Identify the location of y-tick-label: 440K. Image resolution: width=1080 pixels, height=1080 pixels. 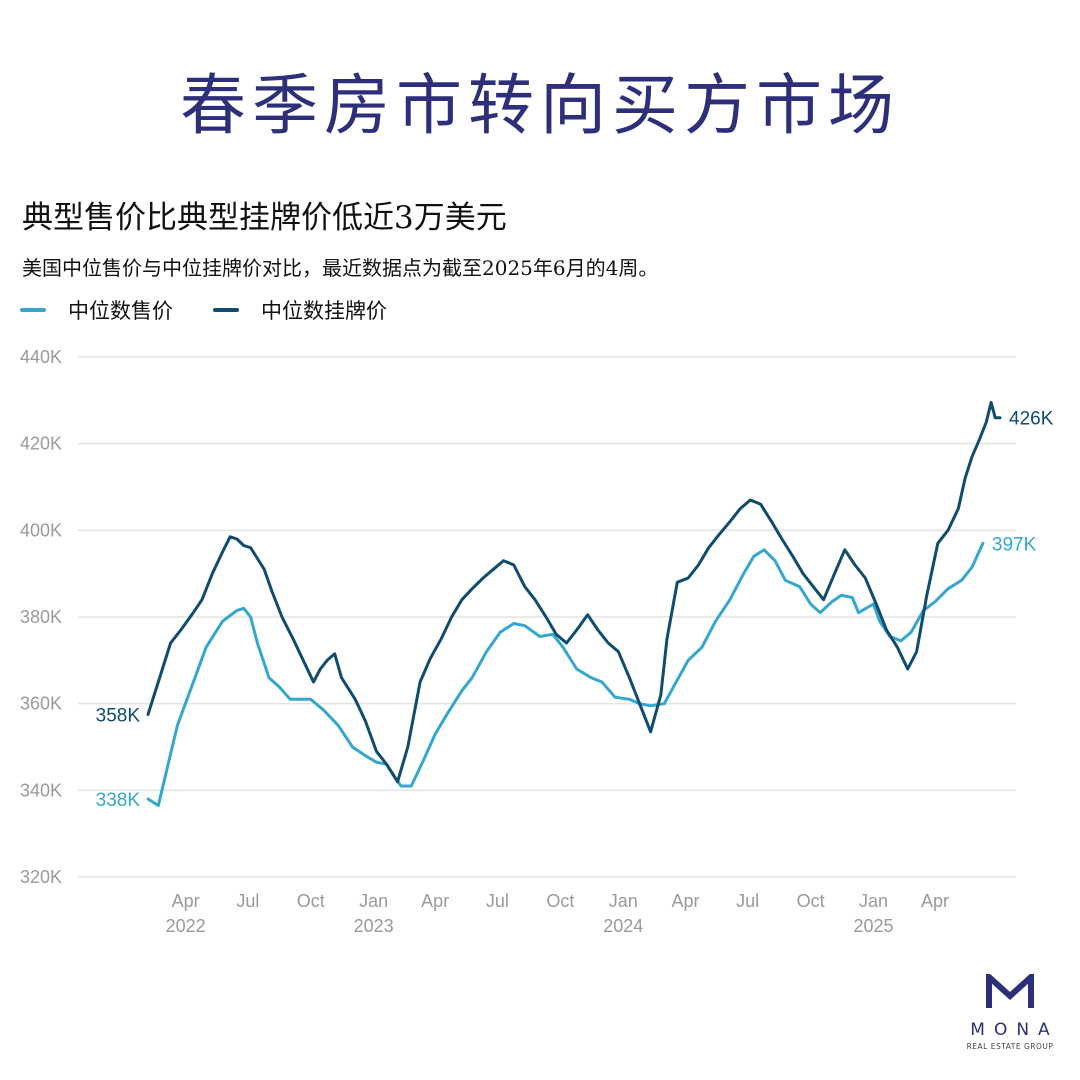
(41, 357).